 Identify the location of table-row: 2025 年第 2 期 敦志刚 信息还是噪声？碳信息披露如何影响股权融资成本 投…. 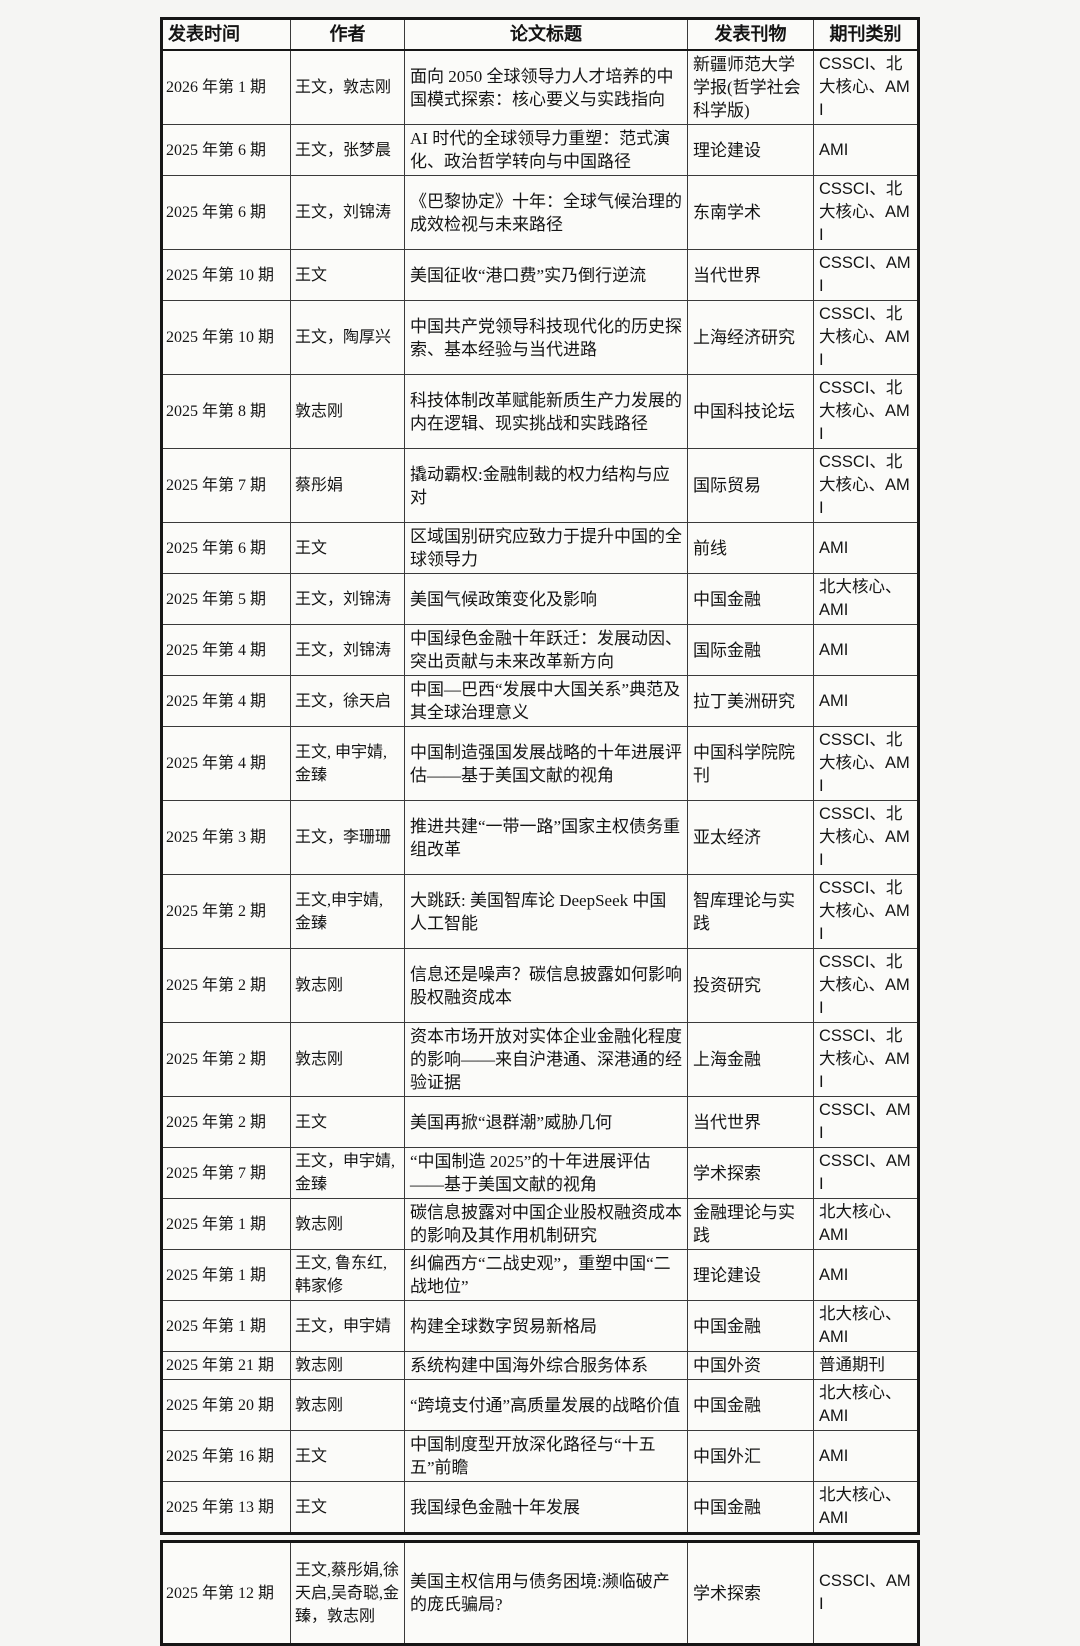
(540, 985).